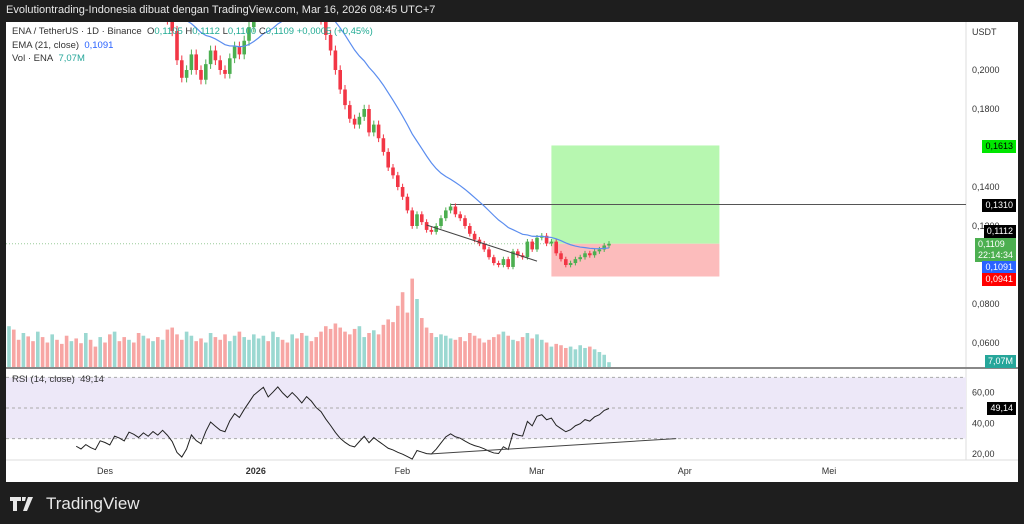 The width and height of the screenshot is (1024, 524). What do you see at coordinates (58, 379) in the screenshot?
I see `rsi-legend: RSI (14, close) 49,14` at bounding box center [58, 379].